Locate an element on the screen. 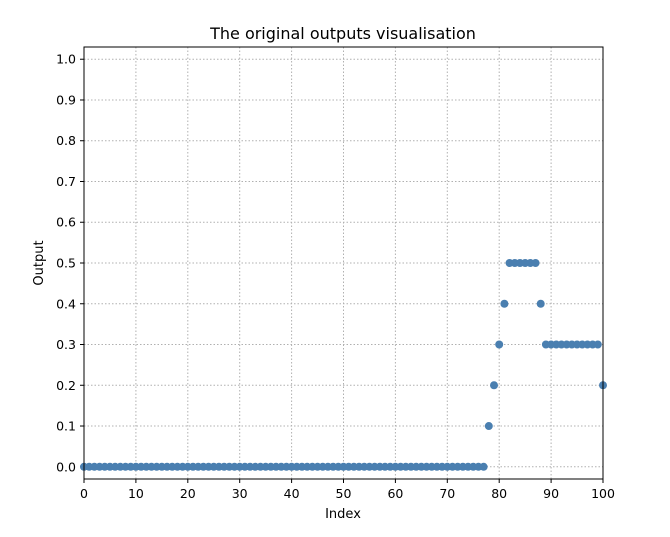 The width and height of the screenshot is (670, 537). y-axis-label: Output is located at coordinates (39, 262).